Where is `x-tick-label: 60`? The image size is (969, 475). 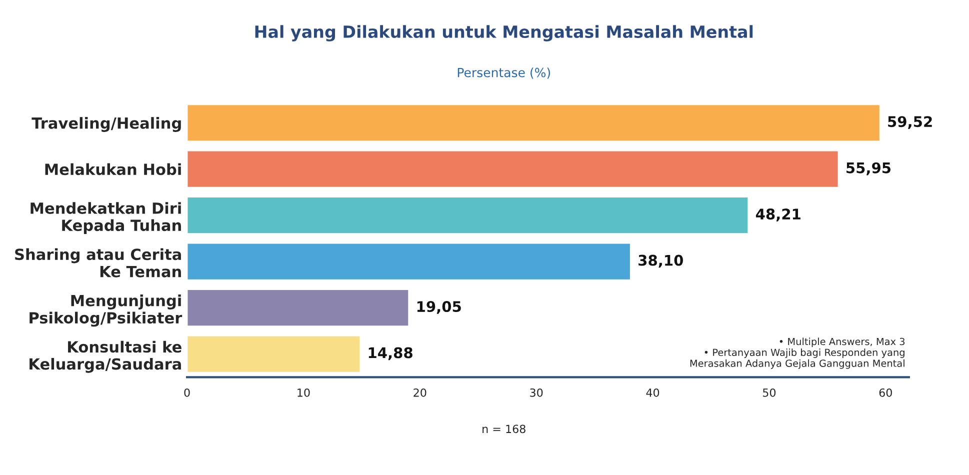
x-tick-label: 60 is located at coordinates (885, 392).